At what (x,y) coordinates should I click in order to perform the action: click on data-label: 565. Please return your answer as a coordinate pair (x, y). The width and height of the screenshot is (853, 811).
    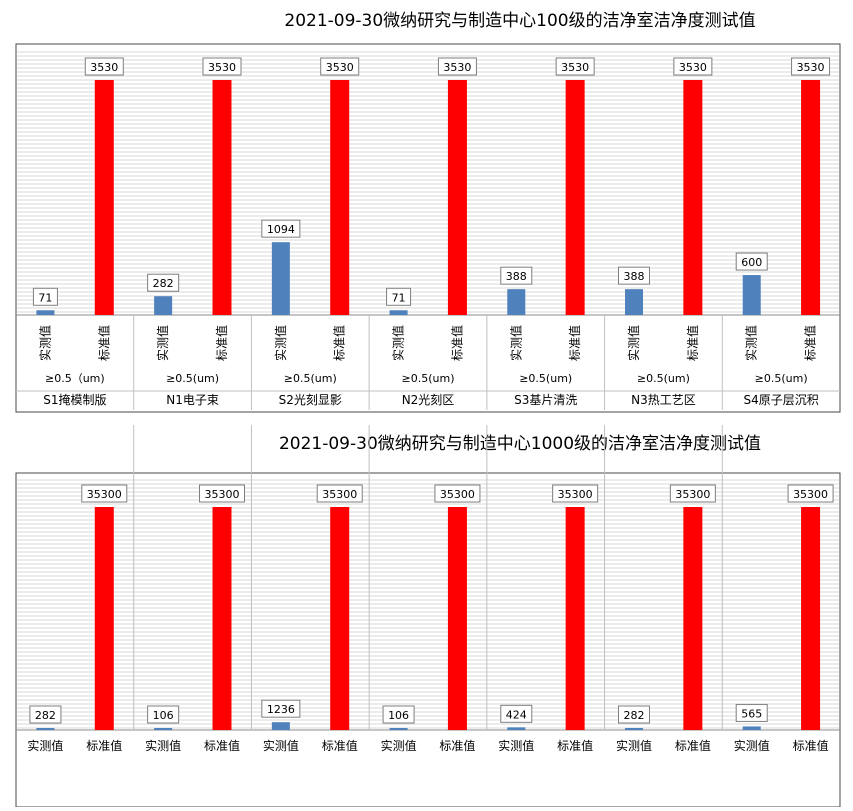
    Looking at the image, I should click on (751, 713).